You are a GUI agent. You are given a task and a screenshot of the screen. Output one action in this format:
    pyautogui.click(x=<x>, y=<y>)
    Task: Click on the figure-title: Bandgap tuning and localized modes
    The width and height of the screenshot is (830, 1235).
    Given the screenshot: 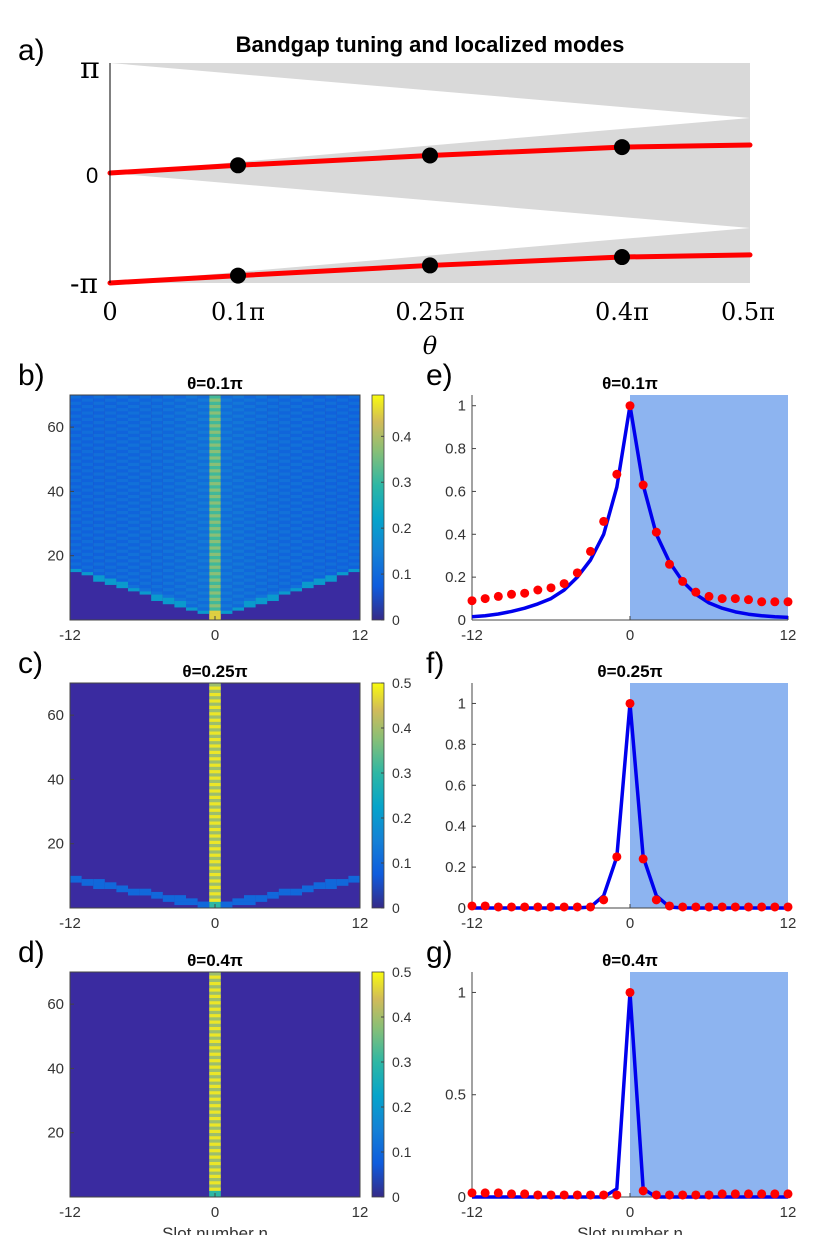 What is the action you would take?
    pyautogui.click(x=430, y=44)
    